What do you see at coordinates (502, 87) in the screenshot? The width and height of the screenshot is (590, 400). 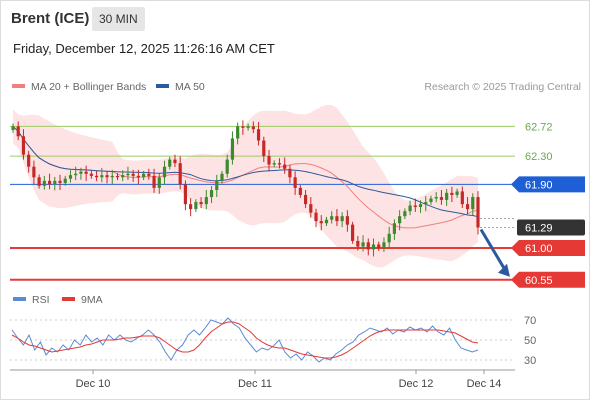 I see `research-watermark: Research © 2025 Trading Central` at bounding box center [502, 87].